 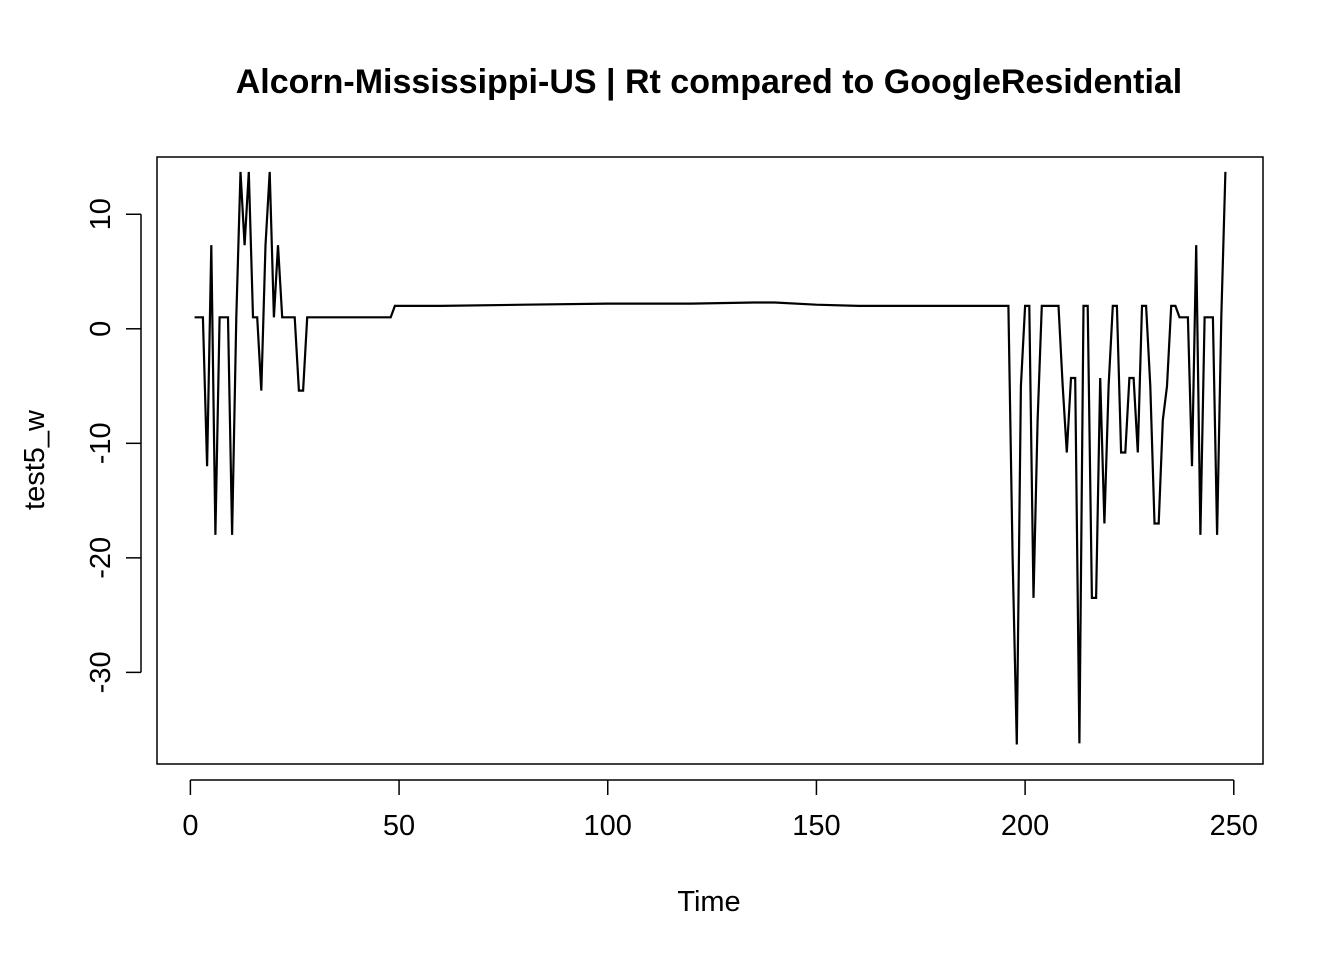 What do you see at coordinates (1025, 826) in the screenshot?
I see `x-tick-label: 200` at bounding box center [1025, 826].